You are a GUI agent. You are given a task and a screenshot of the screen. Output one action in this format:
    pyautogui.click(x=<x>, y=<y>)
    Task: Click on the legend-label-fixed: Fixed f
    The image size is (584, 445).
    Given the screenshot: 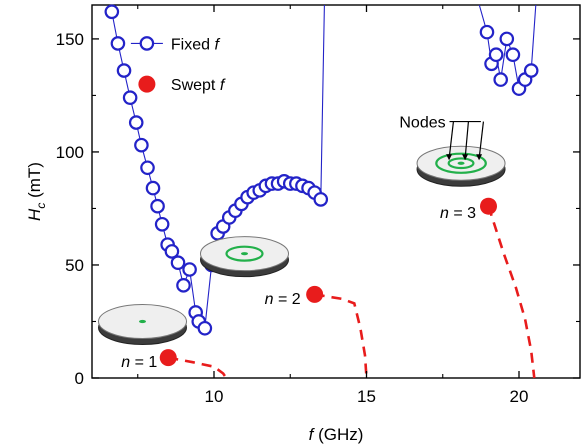 What is the action you would take?
    pyautogui.click(x=196, y=44)
    